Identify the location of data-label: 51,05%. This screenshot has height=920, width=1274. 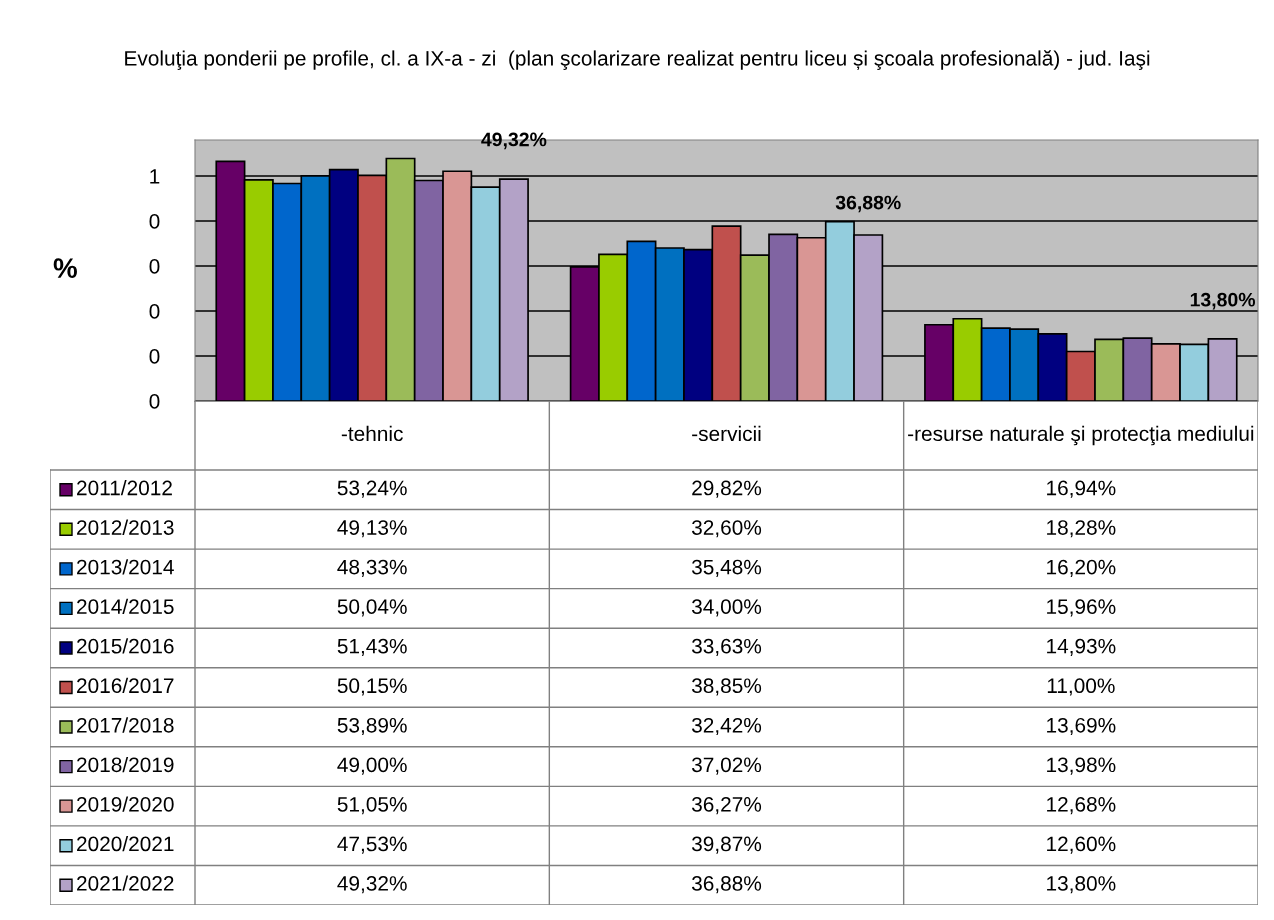
(372, 805).